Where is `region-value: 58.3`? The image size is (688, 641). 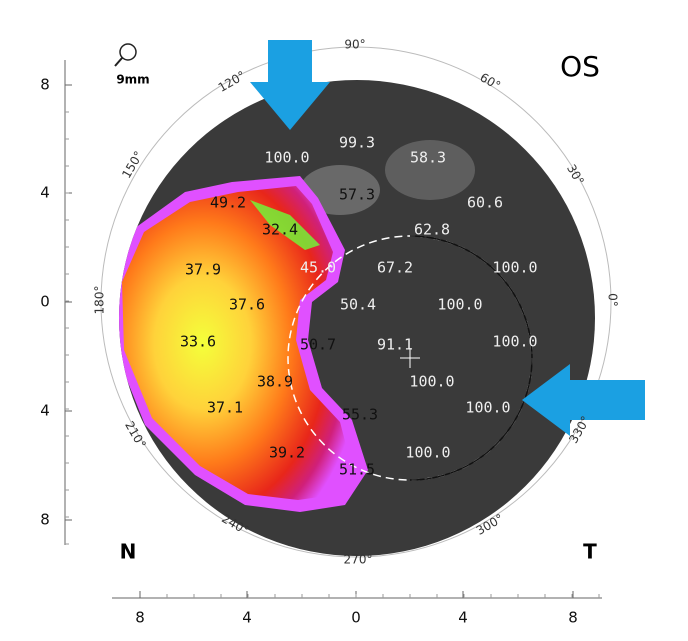
region-value: 58.3 is located at coordinates (428, 158).